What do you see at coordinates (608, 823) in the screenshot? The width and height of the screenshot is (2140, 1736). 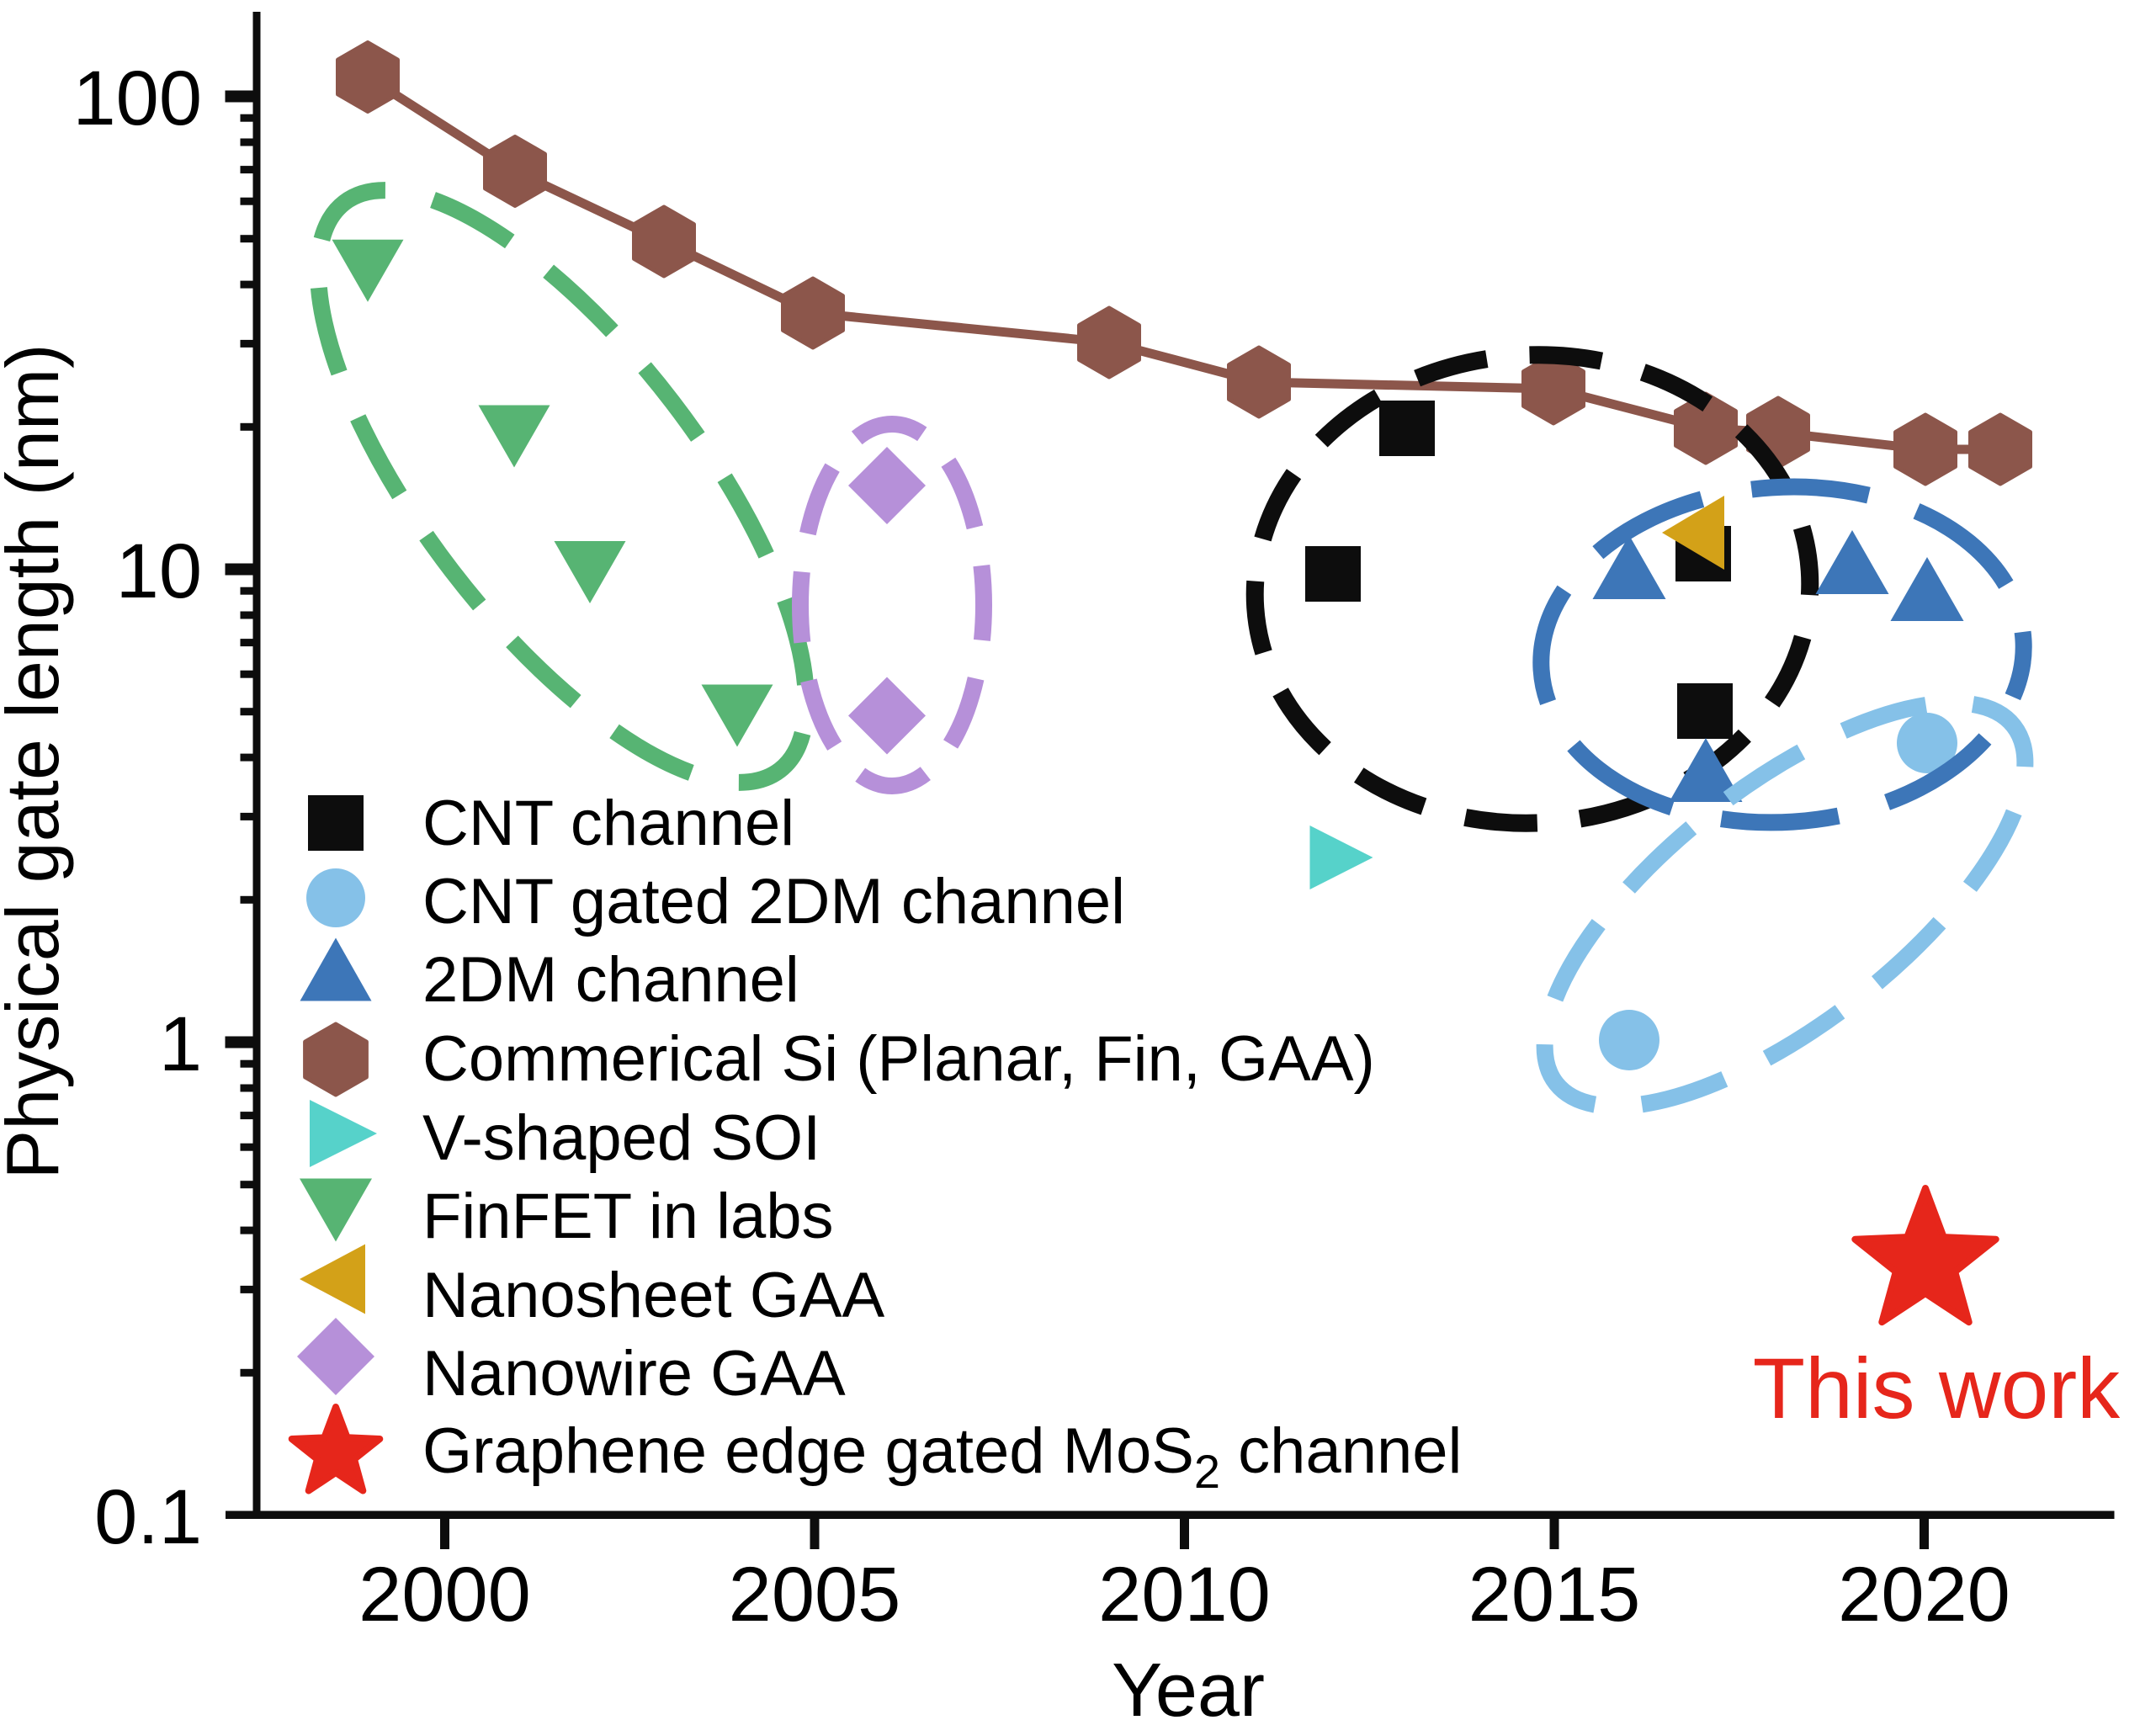 I see `svg-text: CNT channel` at bounding box center [608, 823].